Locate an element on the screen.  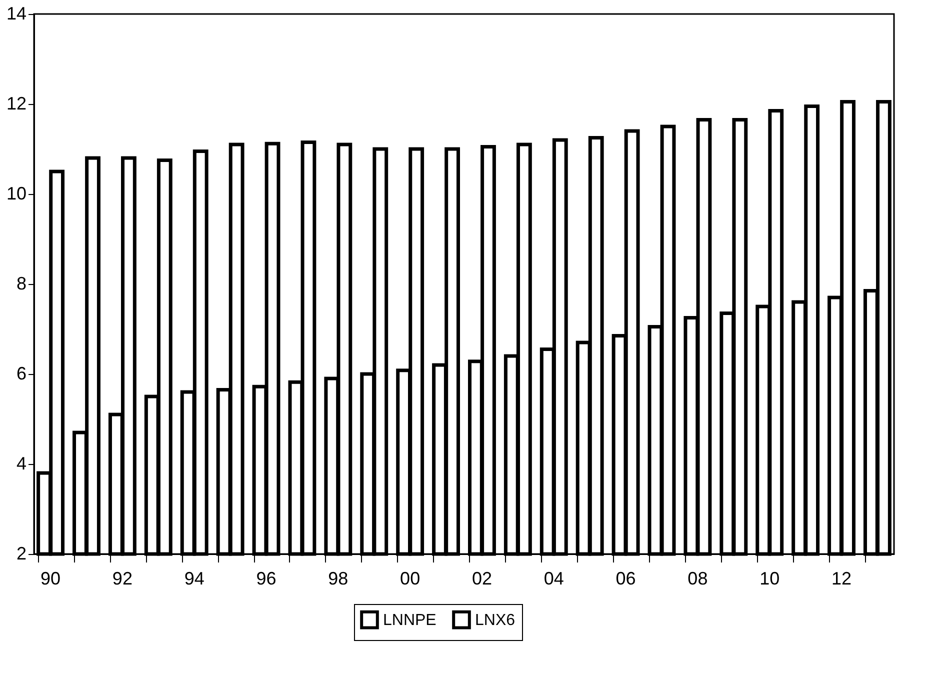
x-tick-label: 02 is located at coordinates (482, 578).